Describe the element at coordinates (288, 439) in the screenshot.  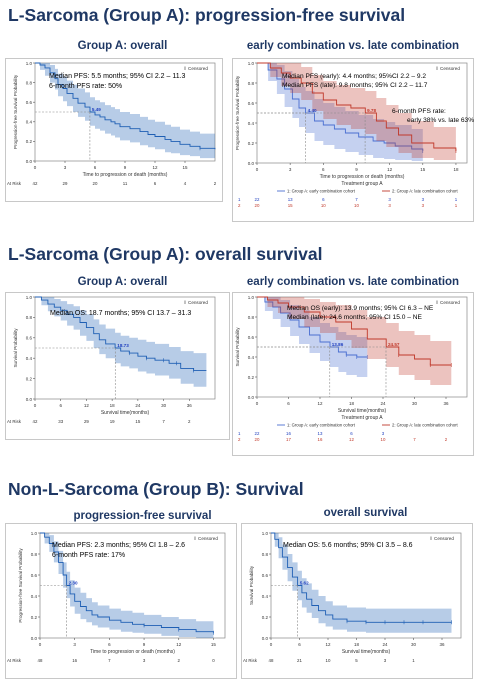
I see `at-risk-count: 17` at that location.